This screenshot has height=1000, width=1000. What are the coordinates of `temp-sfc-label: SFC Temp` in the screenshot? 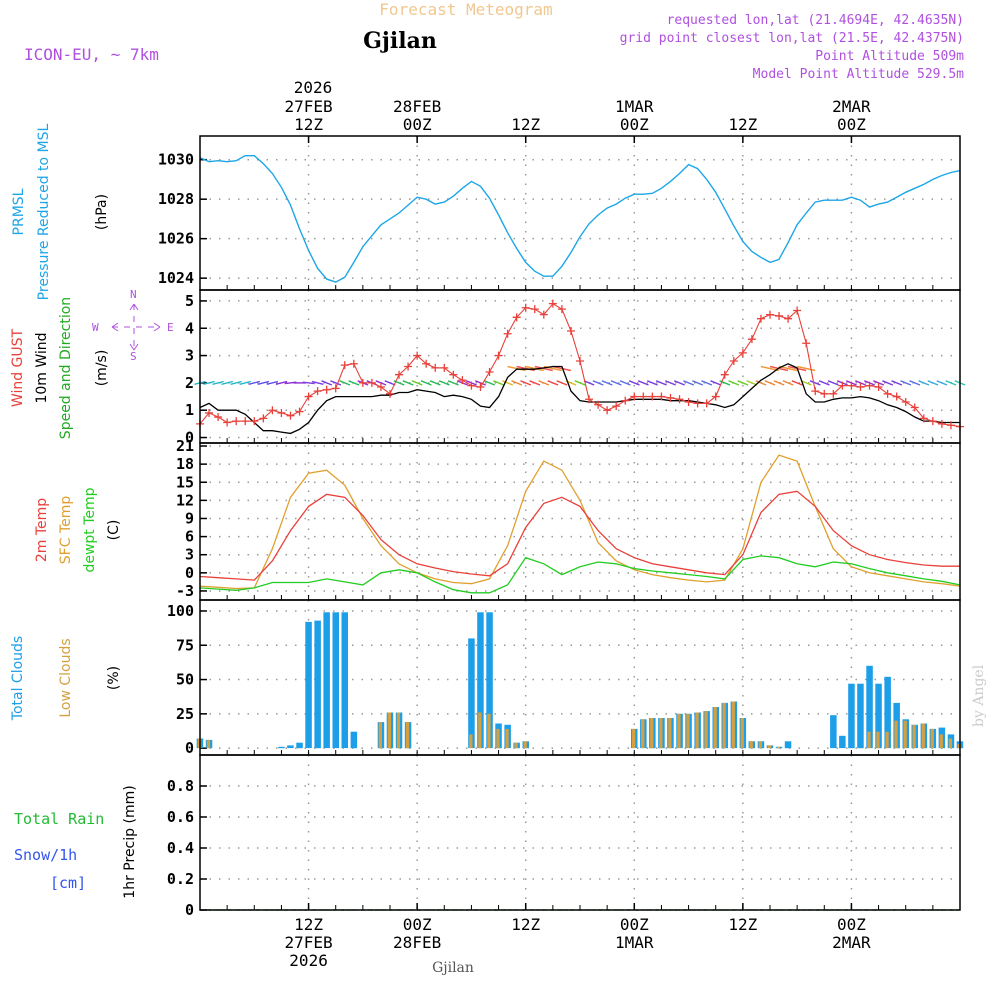 It's located at (66, 530).